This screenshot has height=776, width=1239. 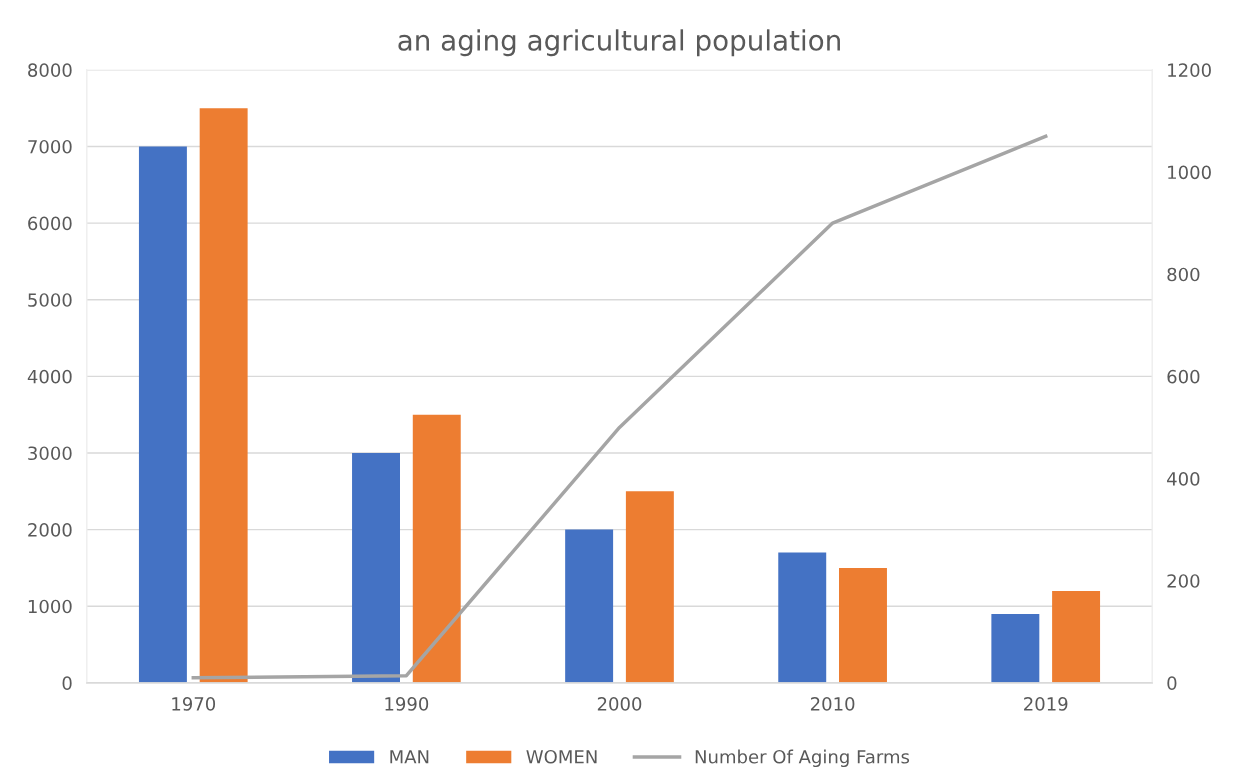 What do you see at coordinates (67, 683) in the screenshot?
I see `y-tick-label: 0` at bounding box center [67, 683].